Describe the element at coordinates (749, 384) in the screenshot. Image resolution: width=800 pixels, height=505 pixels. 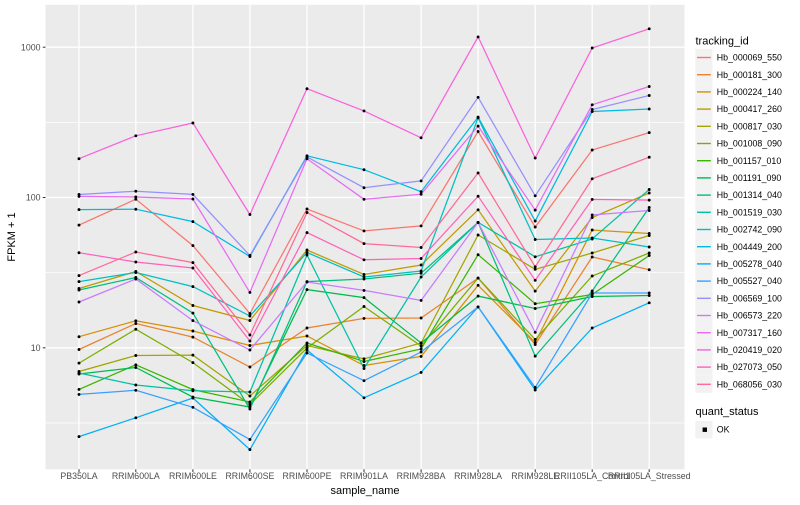
I see `svg-text: Hb_068056_030` at that location.